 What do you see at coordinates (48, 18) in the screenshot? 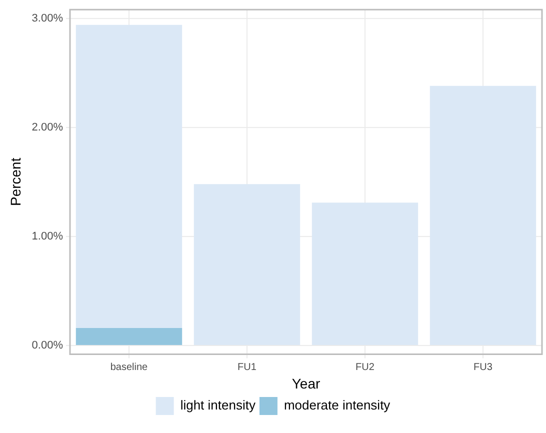
I see `y-tick-label: 3.00%` at bounding box center [48, 18].